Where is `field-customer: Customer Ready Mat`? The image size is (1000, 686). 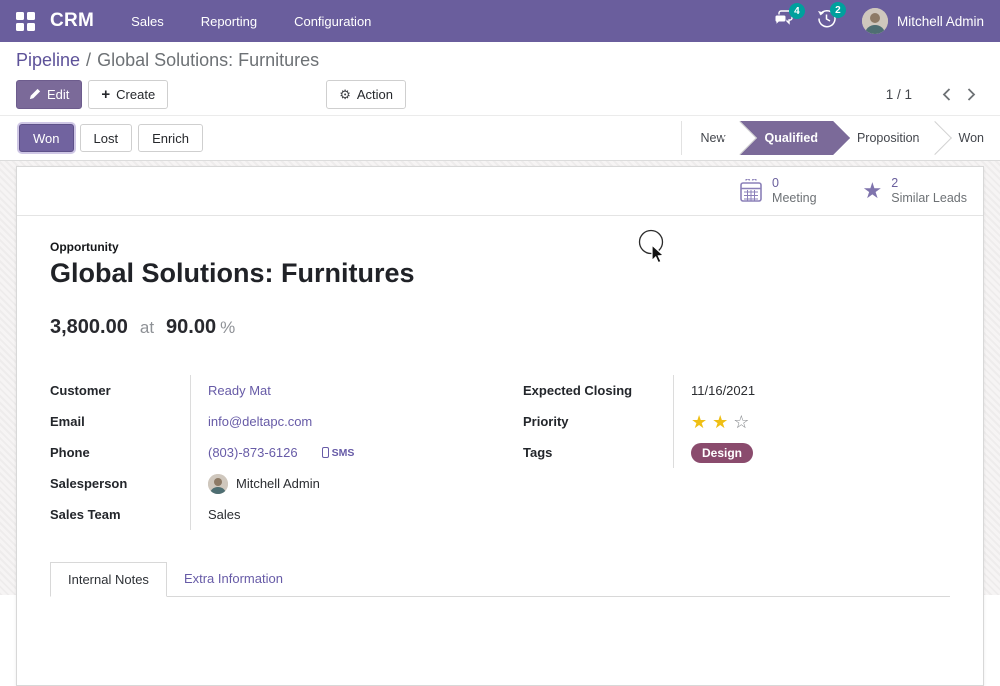
field-customer: Customer Ready Mat is located at coordinates (263, 390).